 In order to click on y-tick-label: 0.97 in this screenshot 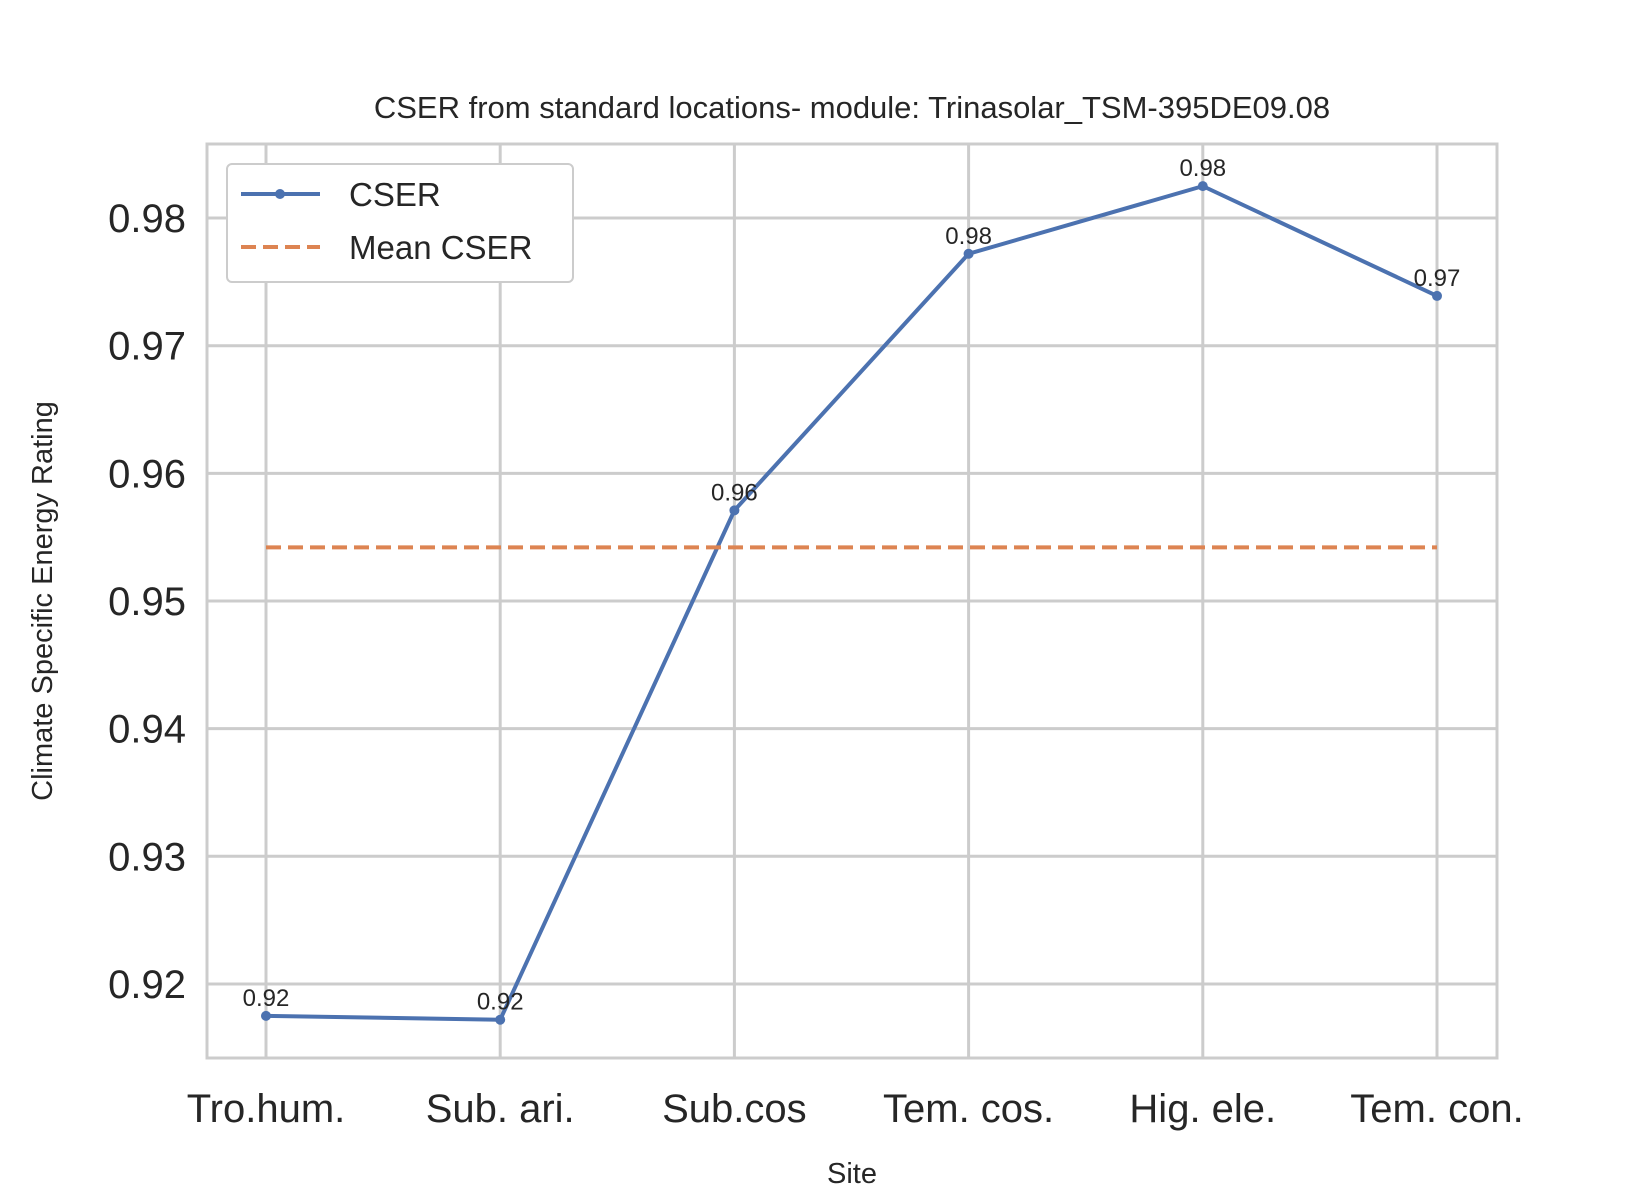, I will do `click(147, 347)`.